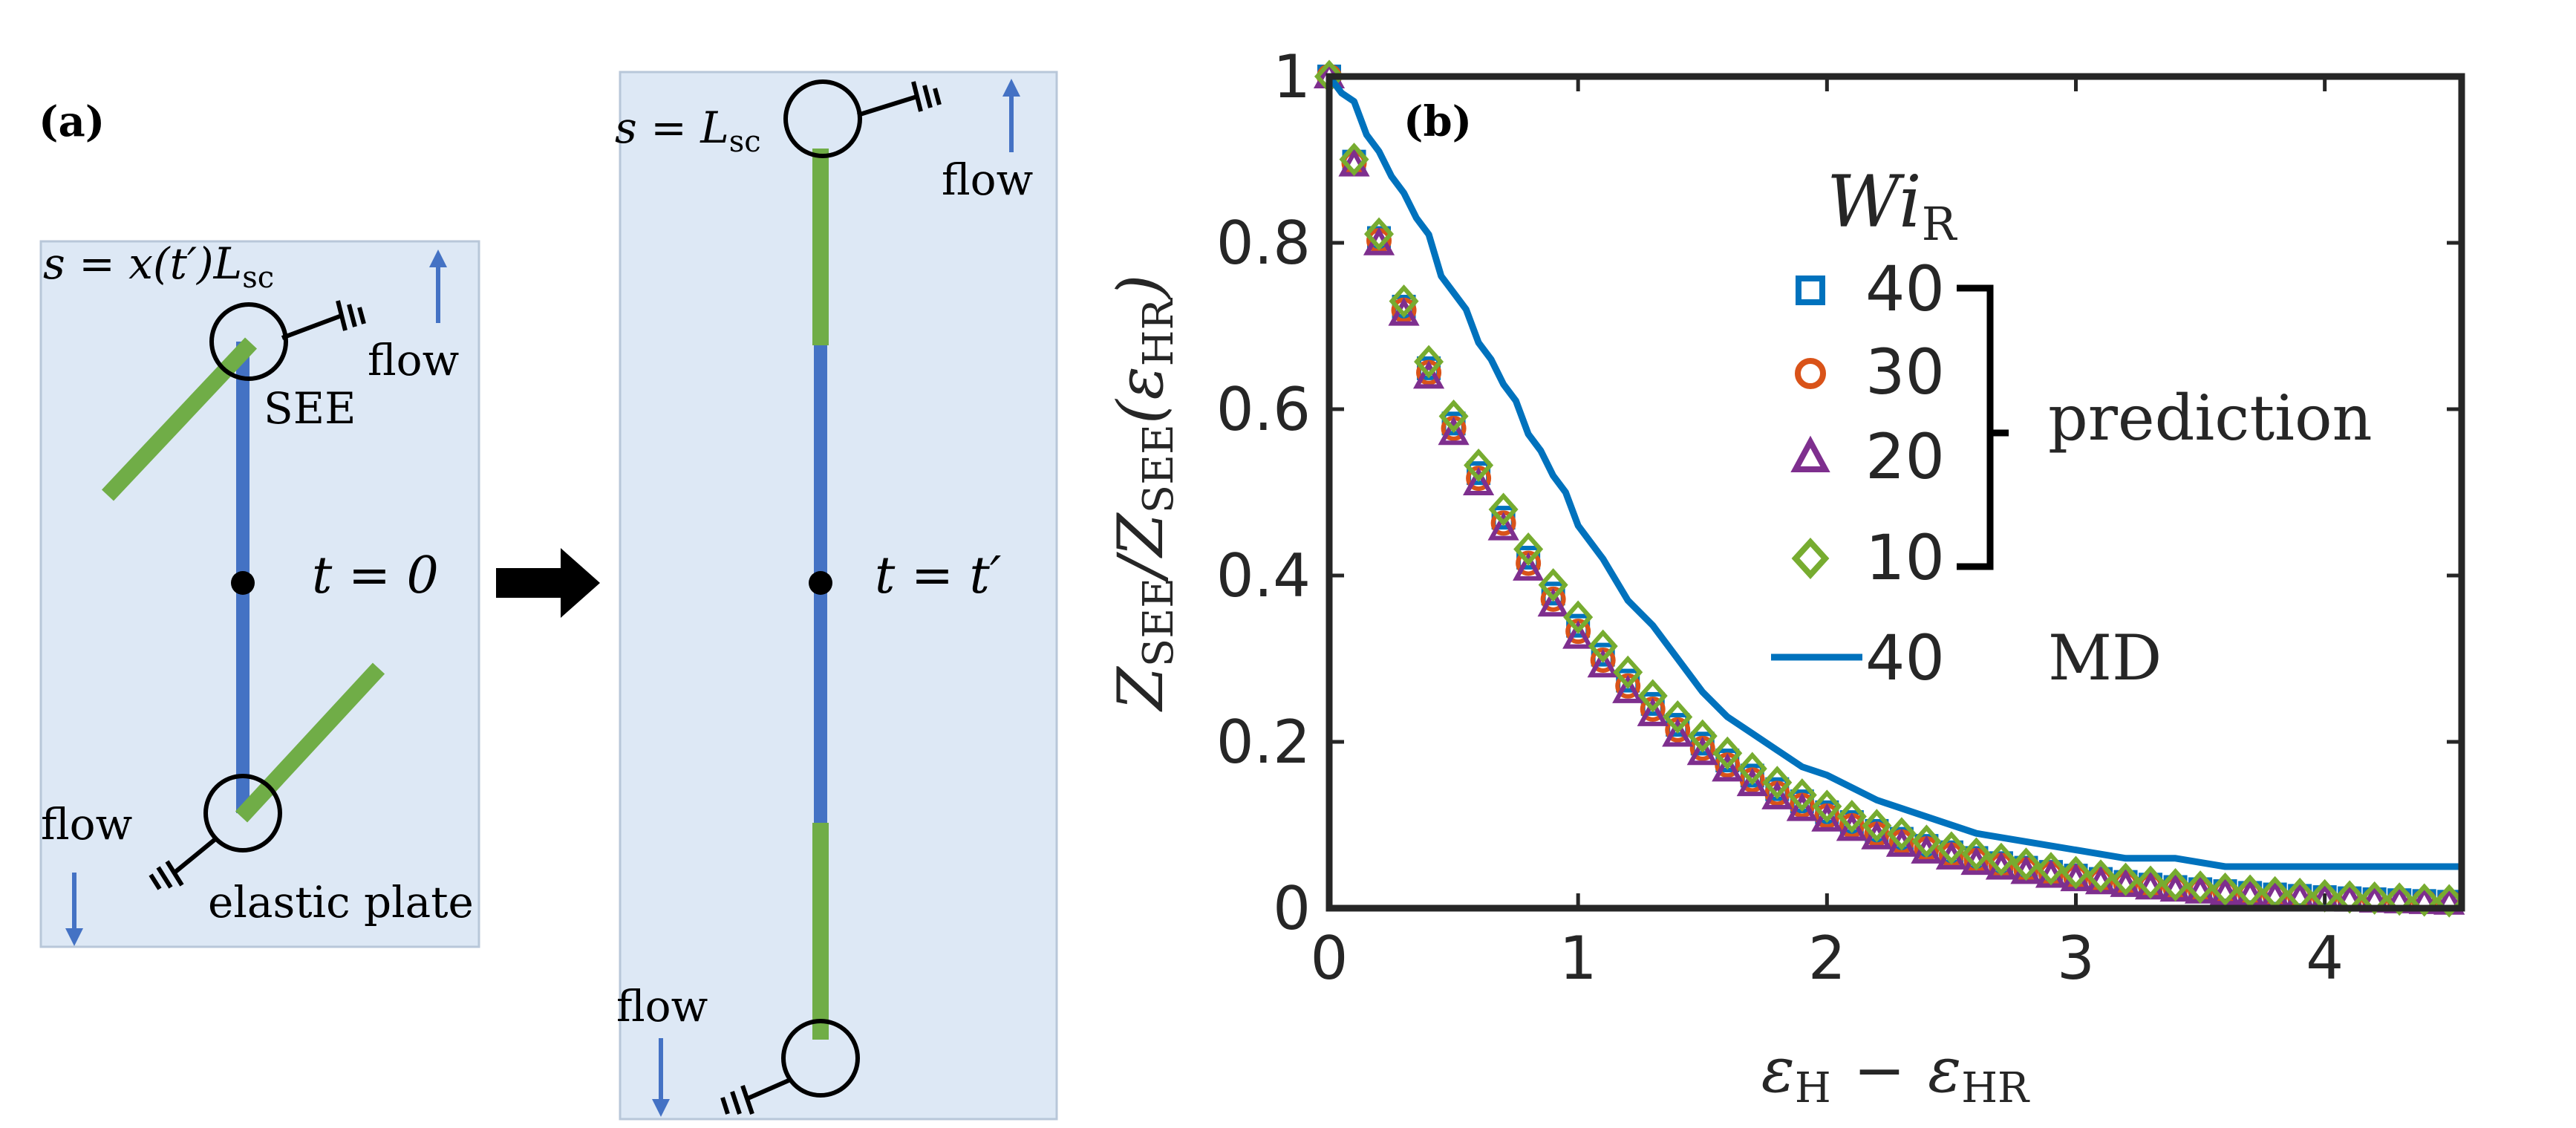 The width and height of the screenshot is (2576, 1128). I want to click on x-tick-label: 0, so click(1330, 958).